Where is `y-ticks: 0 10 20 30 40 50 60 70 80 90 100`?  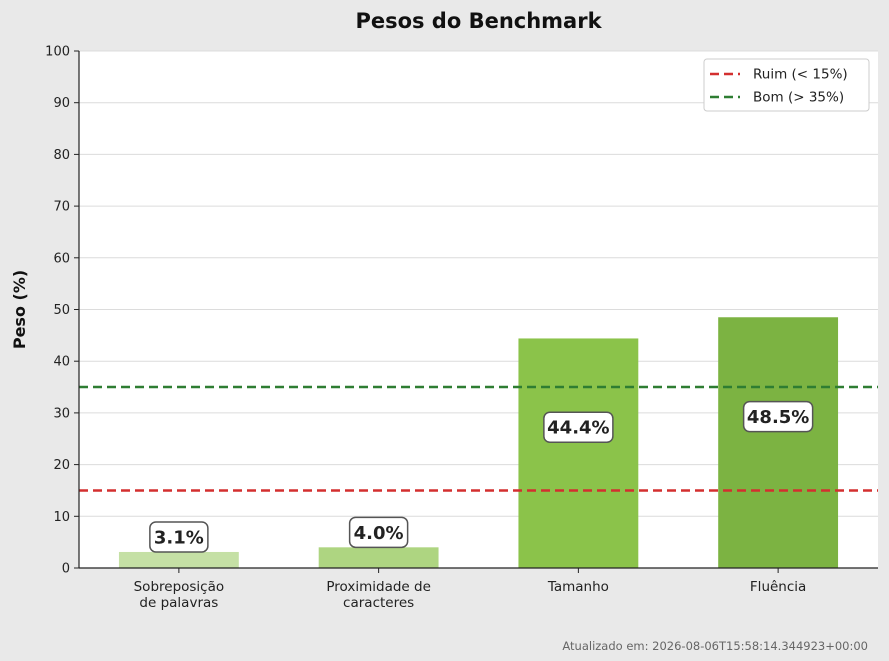 y-ticks: 0 10 20 30 40 50 60 70 80 90 100 is located at coordinates (62, 311).